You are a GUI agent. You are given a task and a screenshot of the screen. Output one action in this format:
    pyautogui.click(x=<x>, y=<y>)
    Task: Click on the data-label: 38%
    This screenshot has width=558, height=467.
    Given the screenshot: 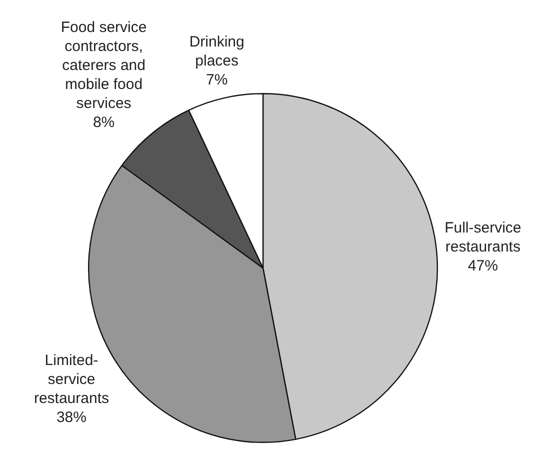 What is the action you would take?
    pyautogui.click(x=71, y=417)
    